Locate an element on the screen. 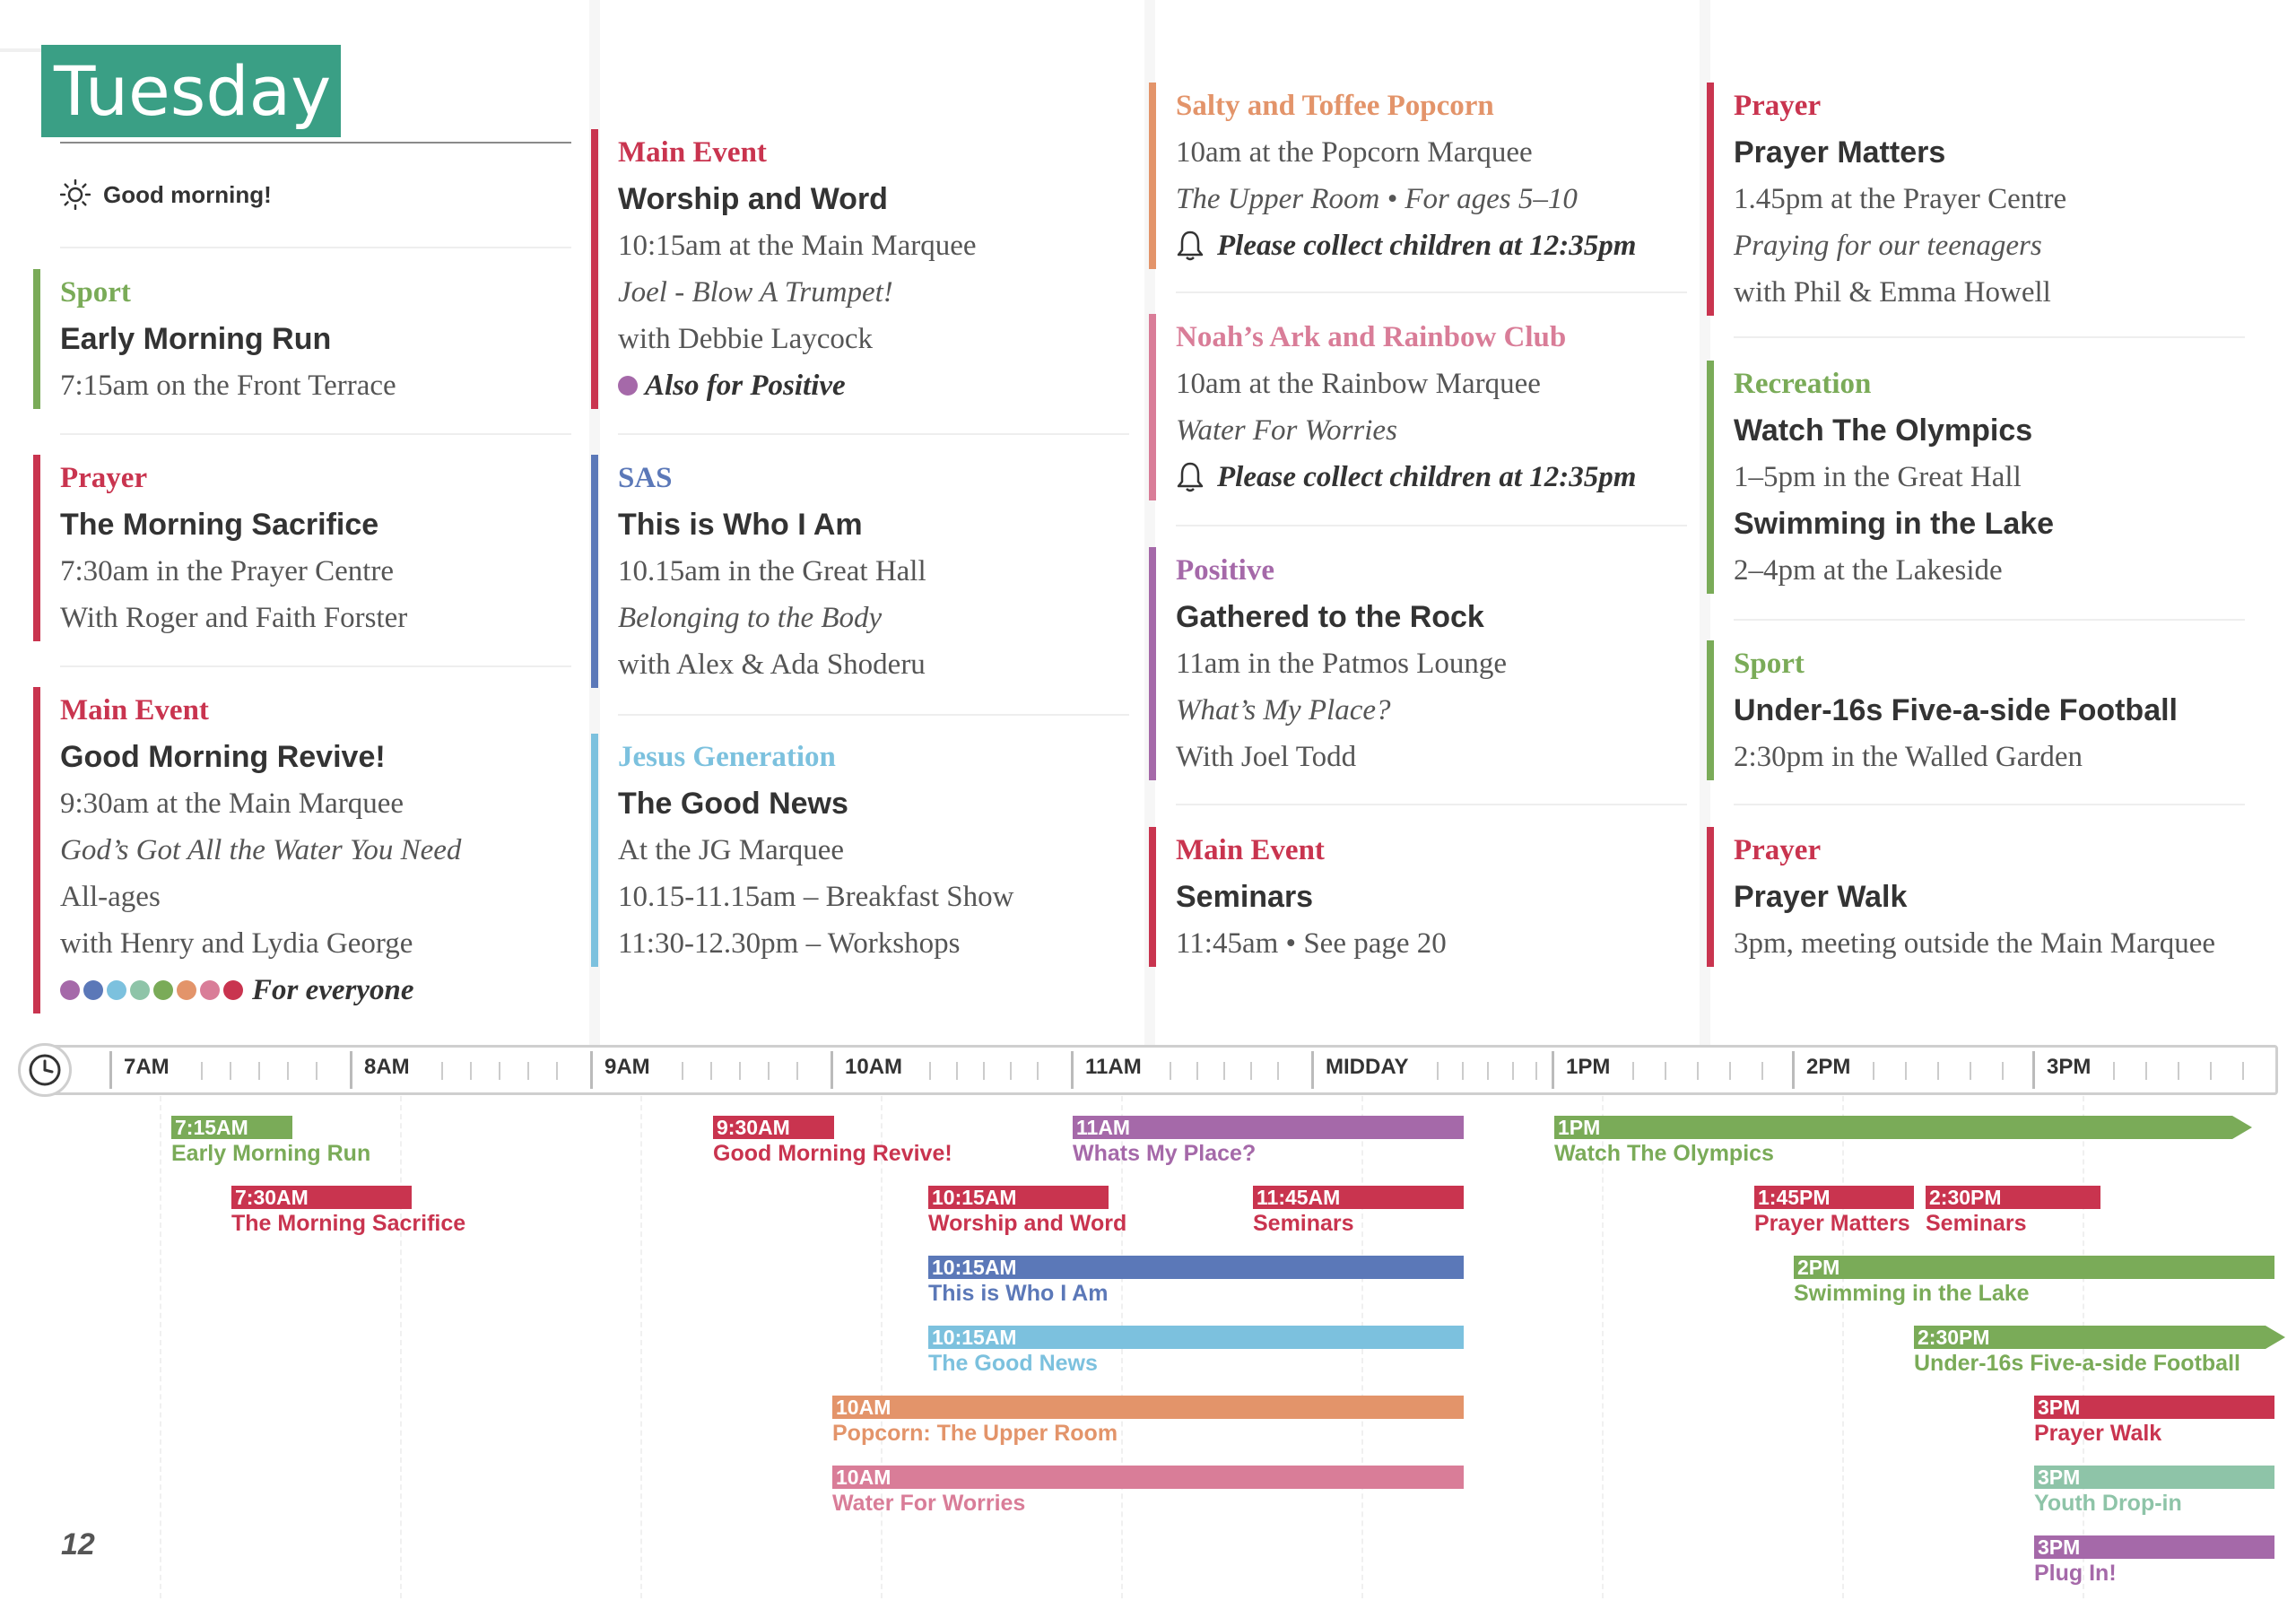  hour-gridline is located at coordinates (1843, 1347).